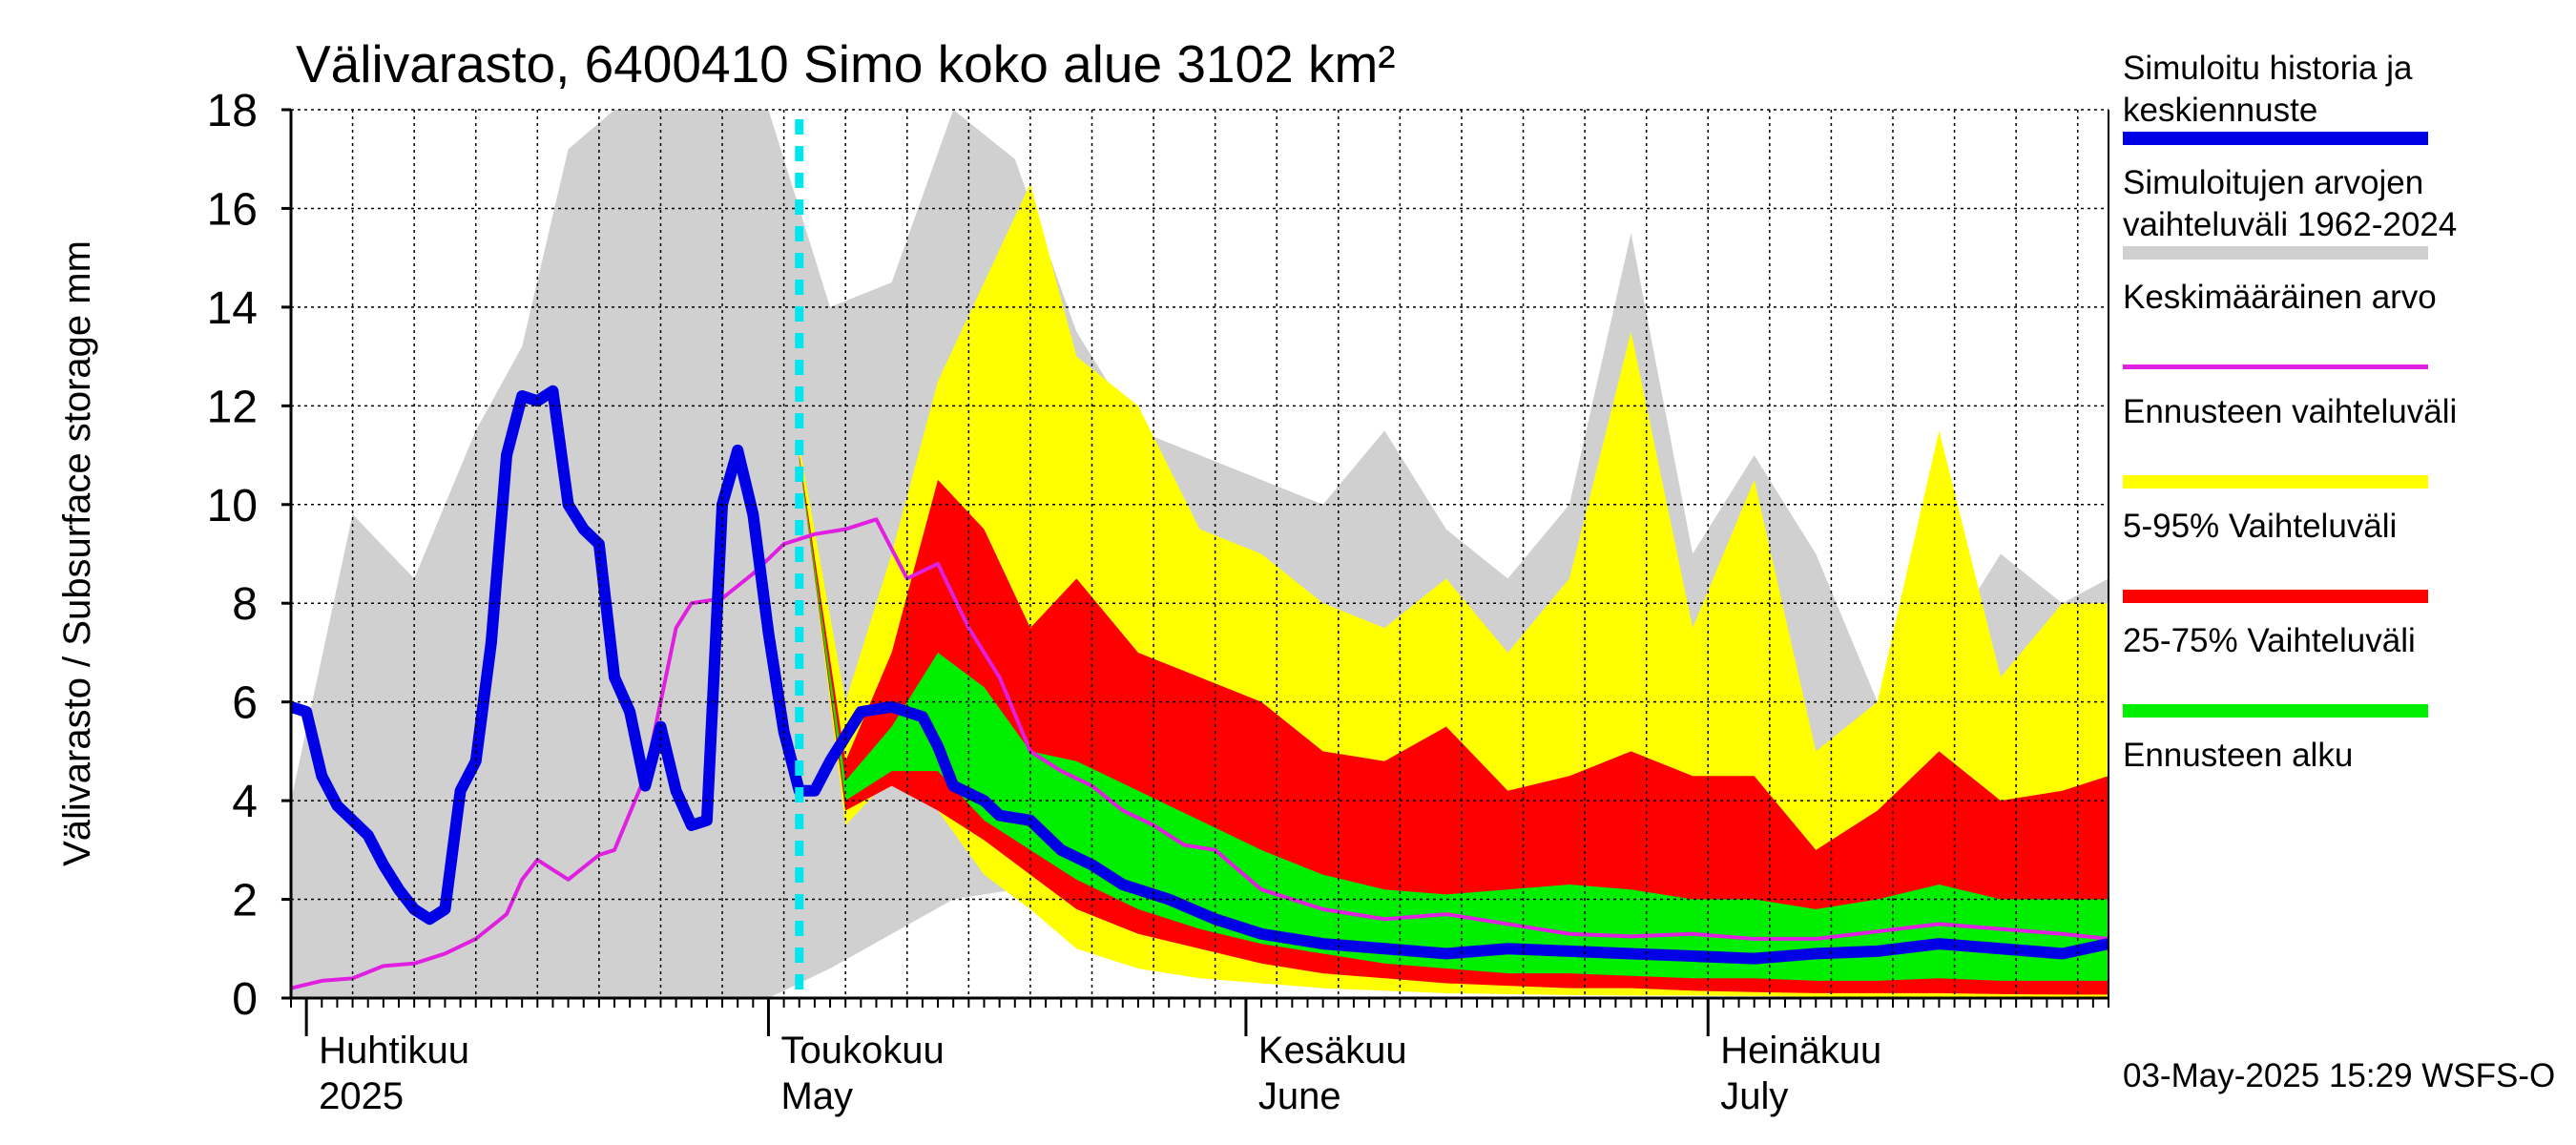 The height and width of the screenshot is (1145, 2576). I want to click on legend-entry: 25-75% Vaihteluväli, so click(2294, 678).